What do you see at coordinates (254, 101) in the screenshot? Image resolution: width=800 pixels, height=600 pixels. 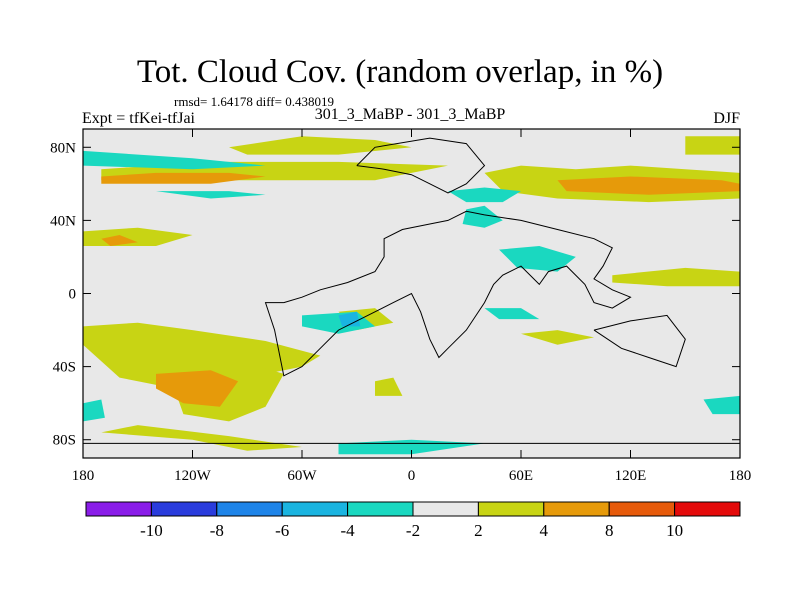 I see `stats-text: rmsd= 1.64178 diff= 0.438019` at bounding box center [254, 101].